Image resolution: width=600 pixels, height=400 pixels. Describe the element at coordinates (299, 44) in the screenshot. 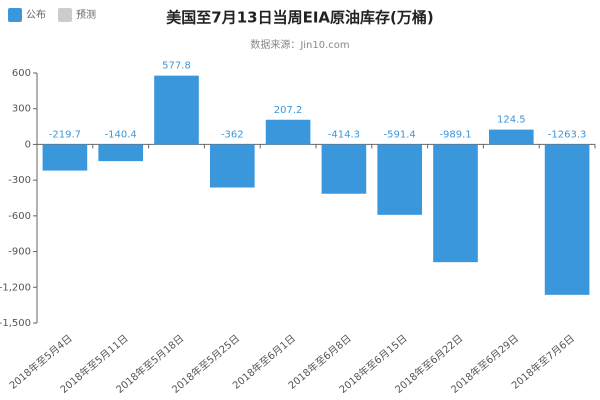

I see `chart-subtitle: 数据来源：Jin10.com` at that location.